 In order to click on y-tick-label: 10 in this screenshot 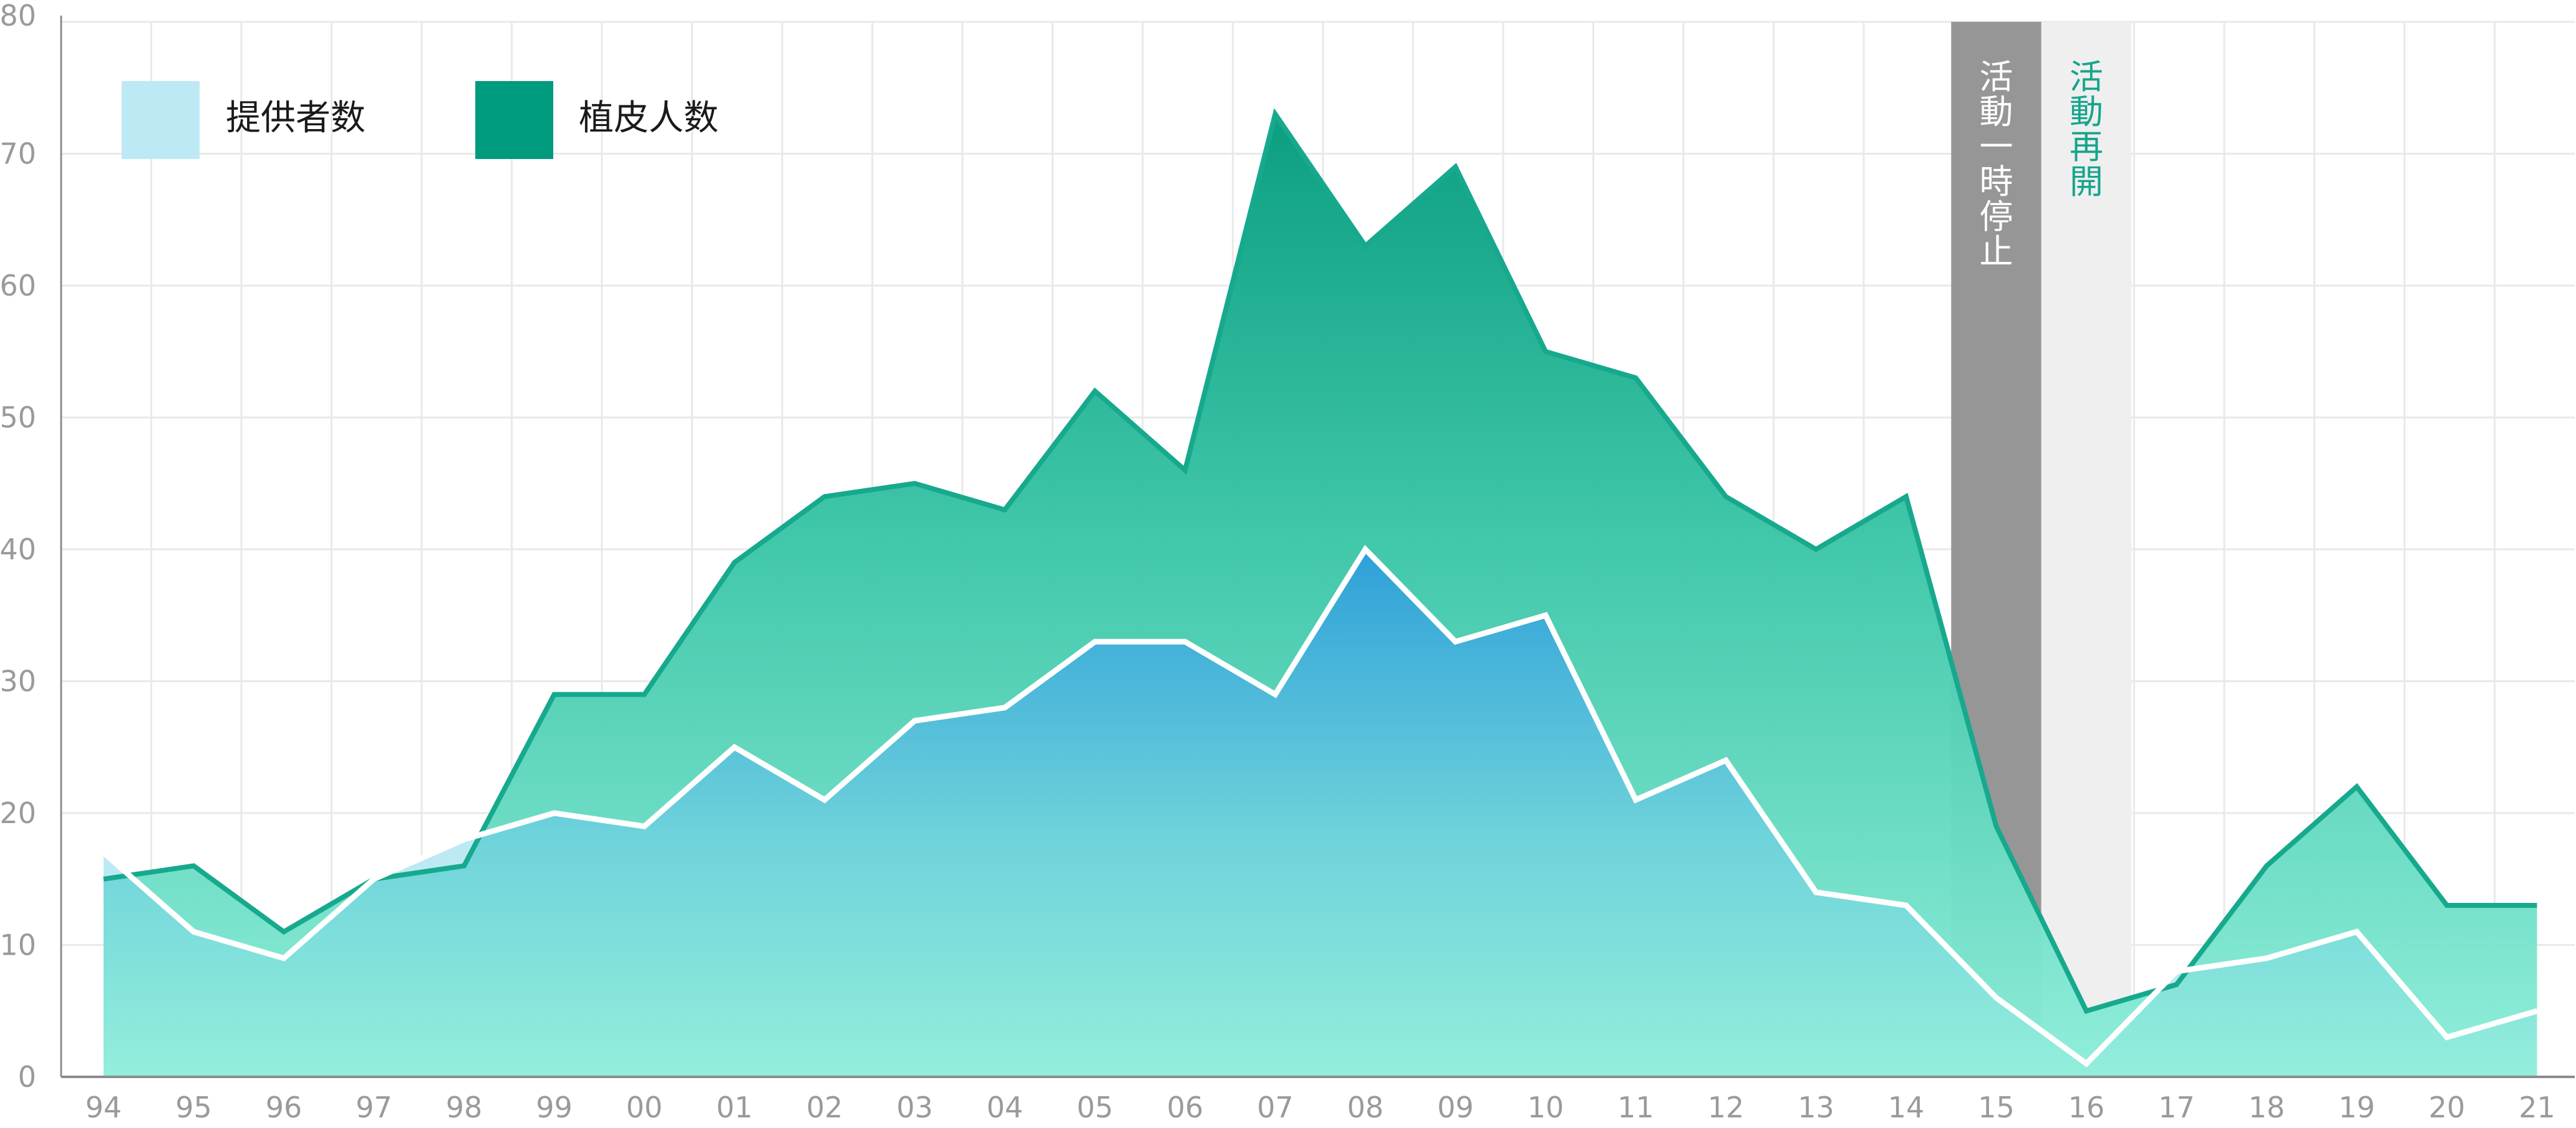, I will do `click(18, 945)`.